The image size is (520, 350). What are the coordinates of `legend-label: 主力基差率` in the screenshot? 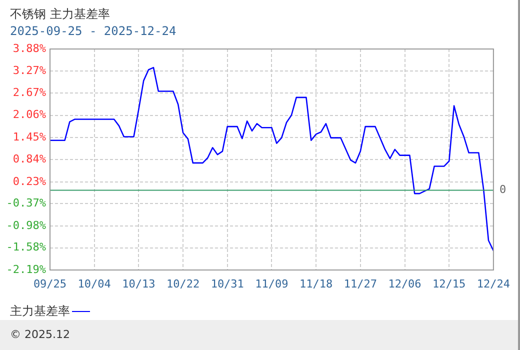 It's located at (40, 311).